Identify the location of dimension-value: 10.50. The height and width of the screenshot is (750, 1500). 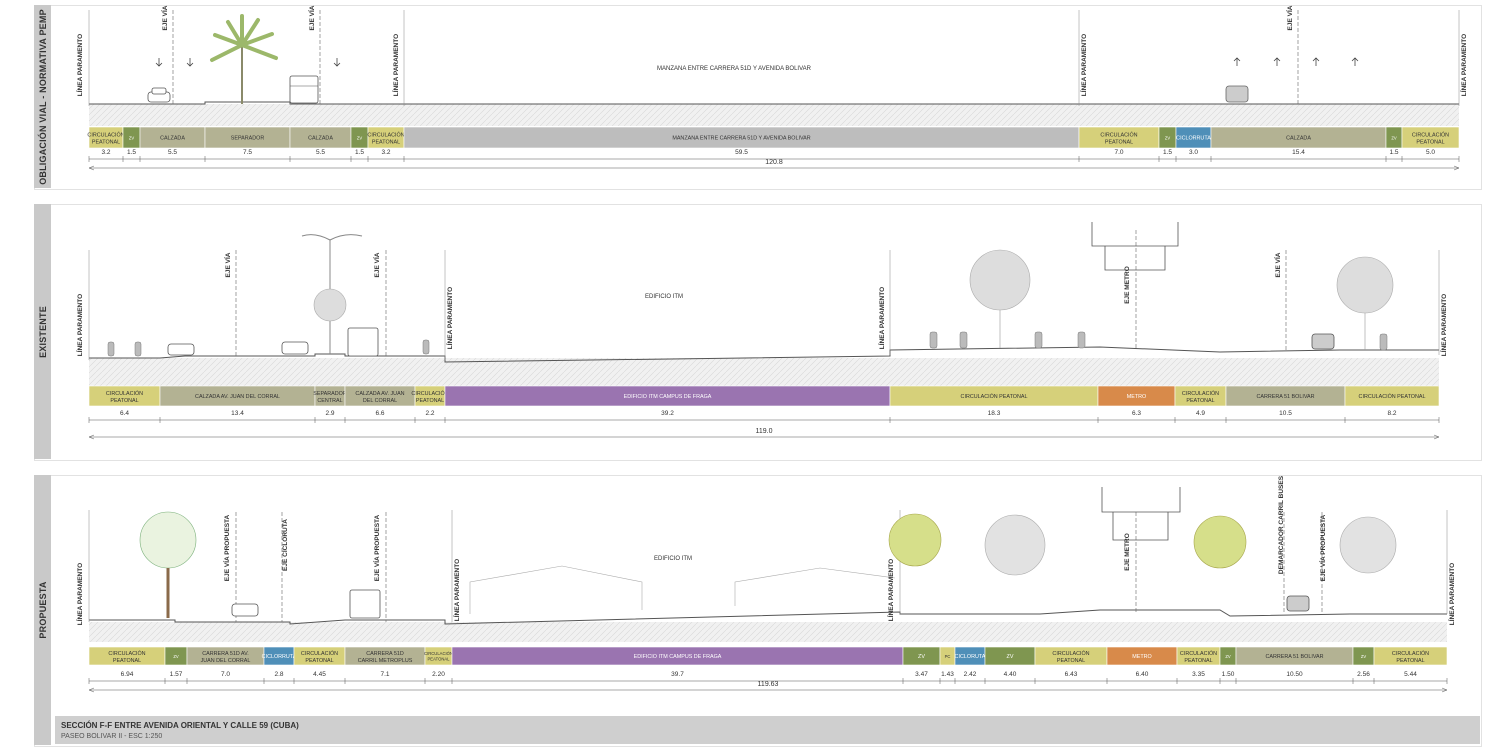
(1294, 674).